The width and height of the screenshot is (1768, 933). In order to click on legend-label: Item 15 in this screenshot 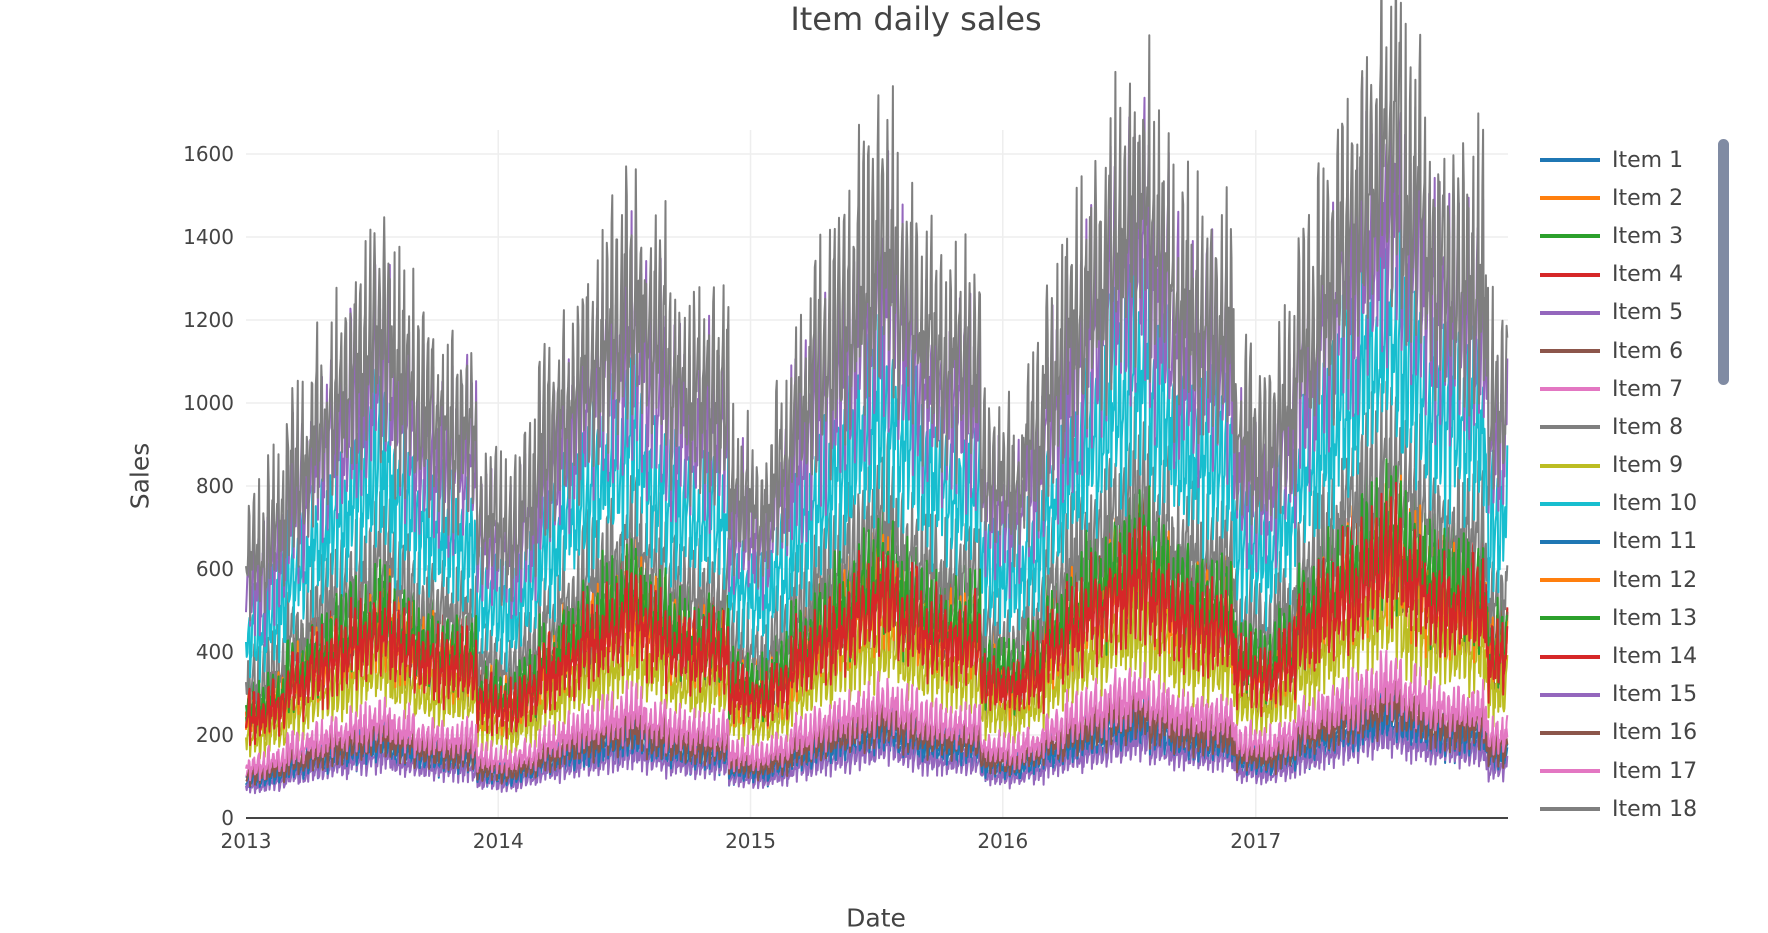, I will do `click(1655, 695)`.